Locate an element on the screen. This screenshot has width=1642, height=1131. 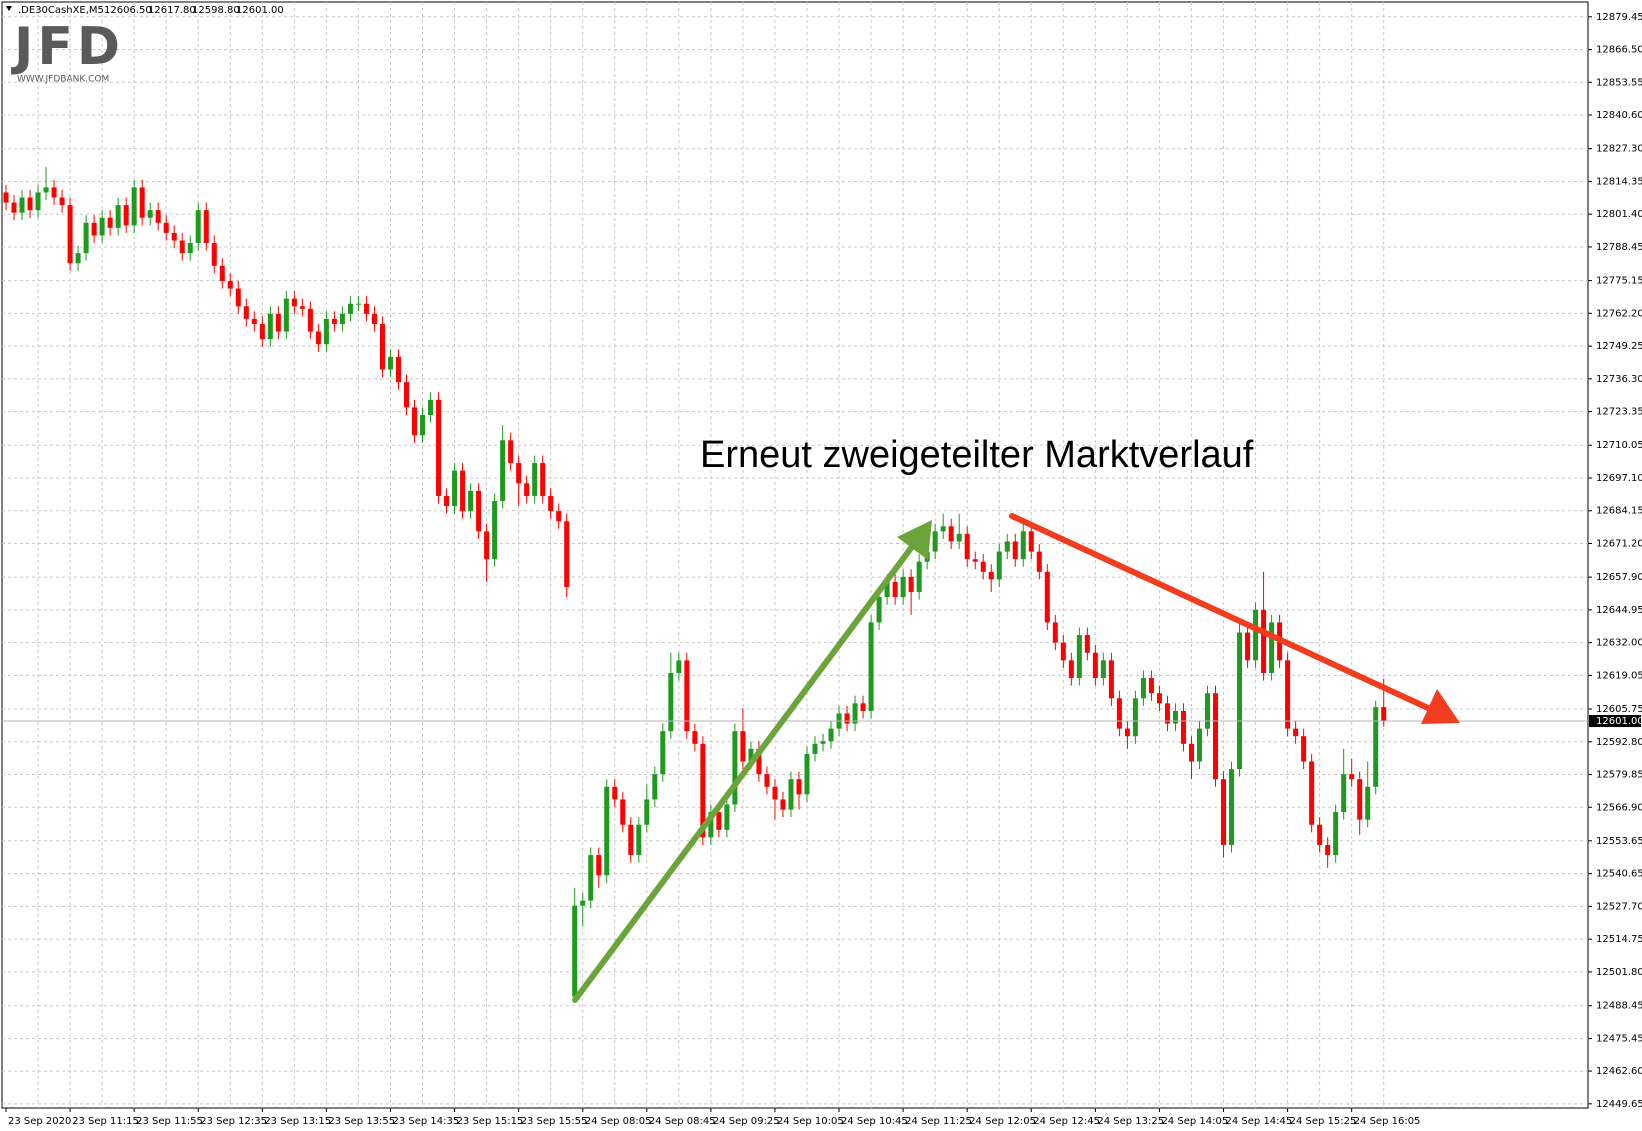
x-tick-label: 24 Sep 08:45 is located at coordinates (682, 1121).